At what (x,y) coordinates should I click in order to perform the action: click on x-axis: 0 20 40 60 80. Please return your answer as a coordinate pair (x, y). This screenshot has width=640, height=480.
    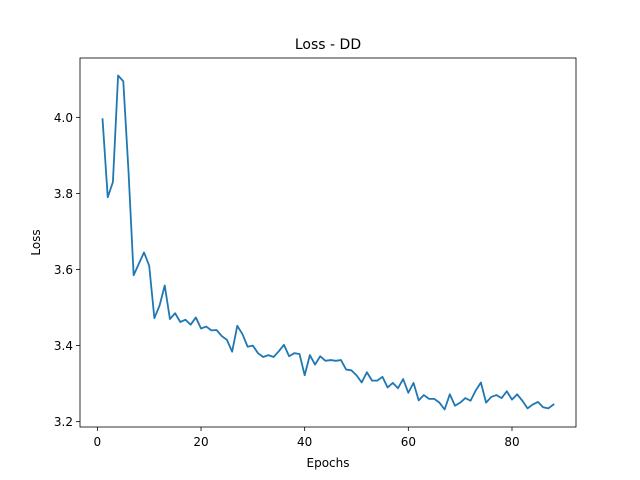
    Looking at the image, I should click on (307, 438).